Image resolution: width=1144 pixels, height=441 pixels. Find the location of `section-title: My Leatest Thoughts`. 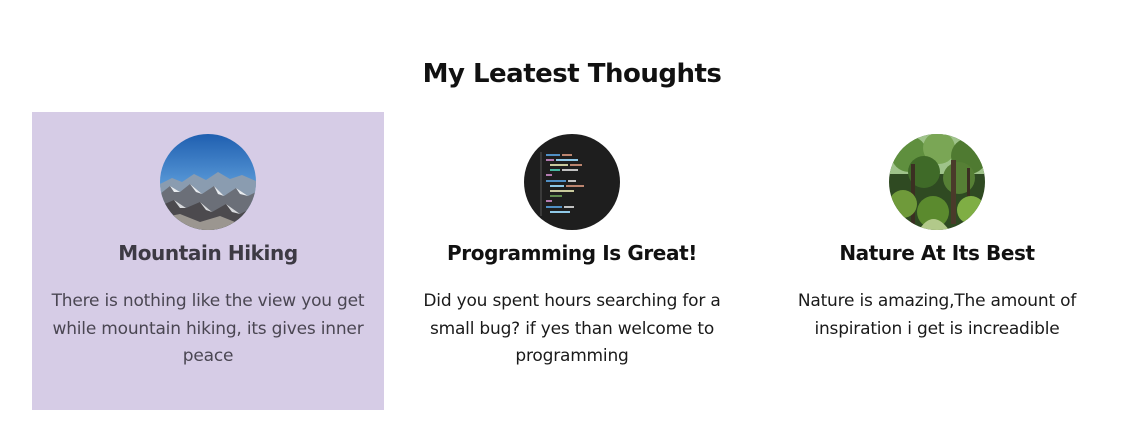

section-title: My Leatest Thoughts is located at coordinates (572, 74).